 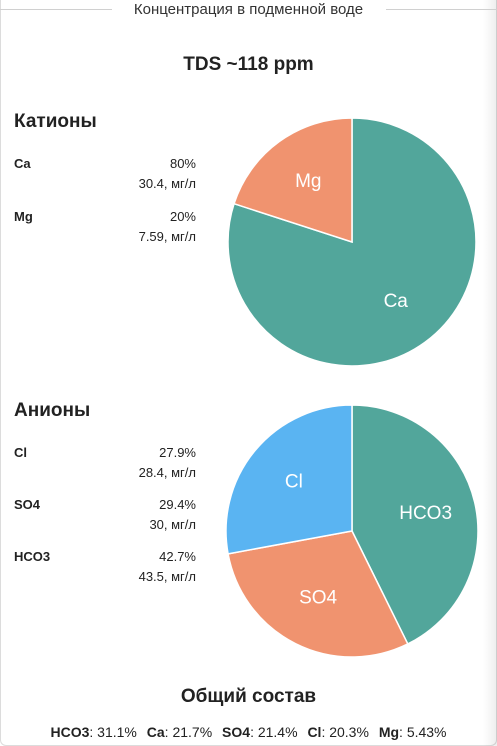 I want to click on ion-concentration: 30, мг/л, so click(x=172, y=524).